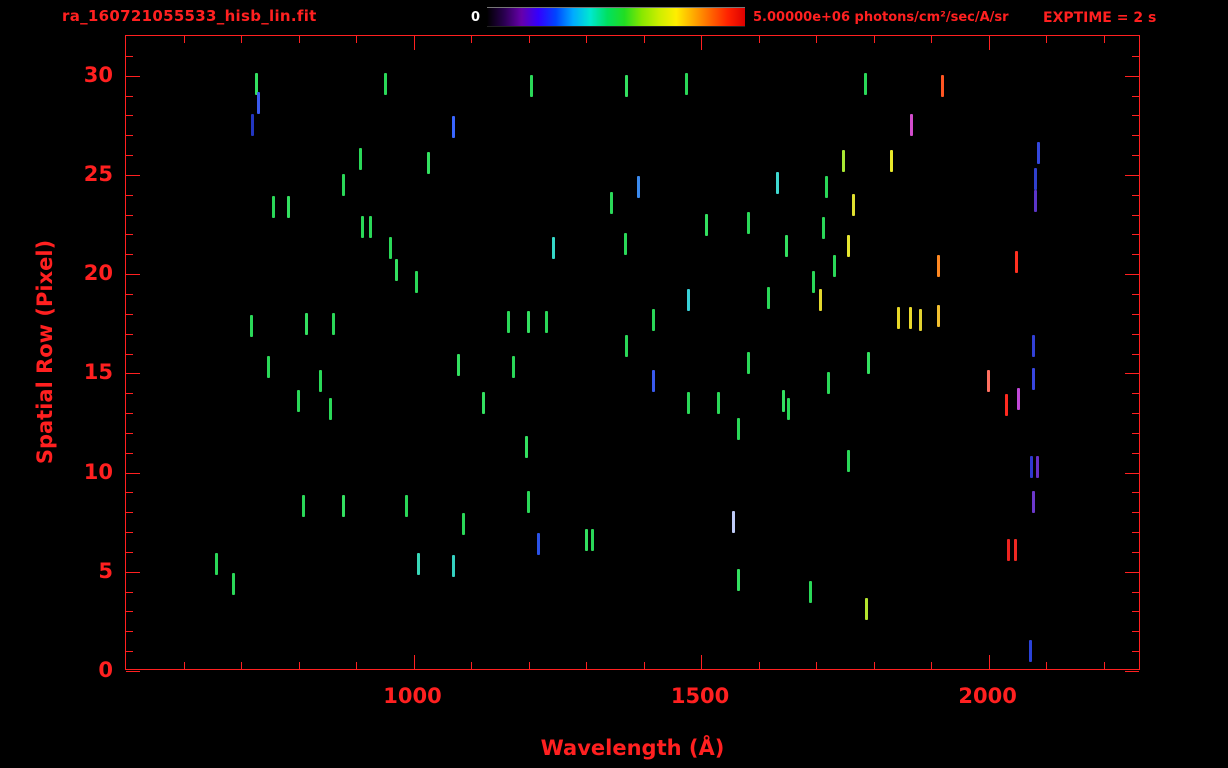  Describe the element at coordinates (98, 471) in the screenshot. I see `y-tick-label: 10` at that location.